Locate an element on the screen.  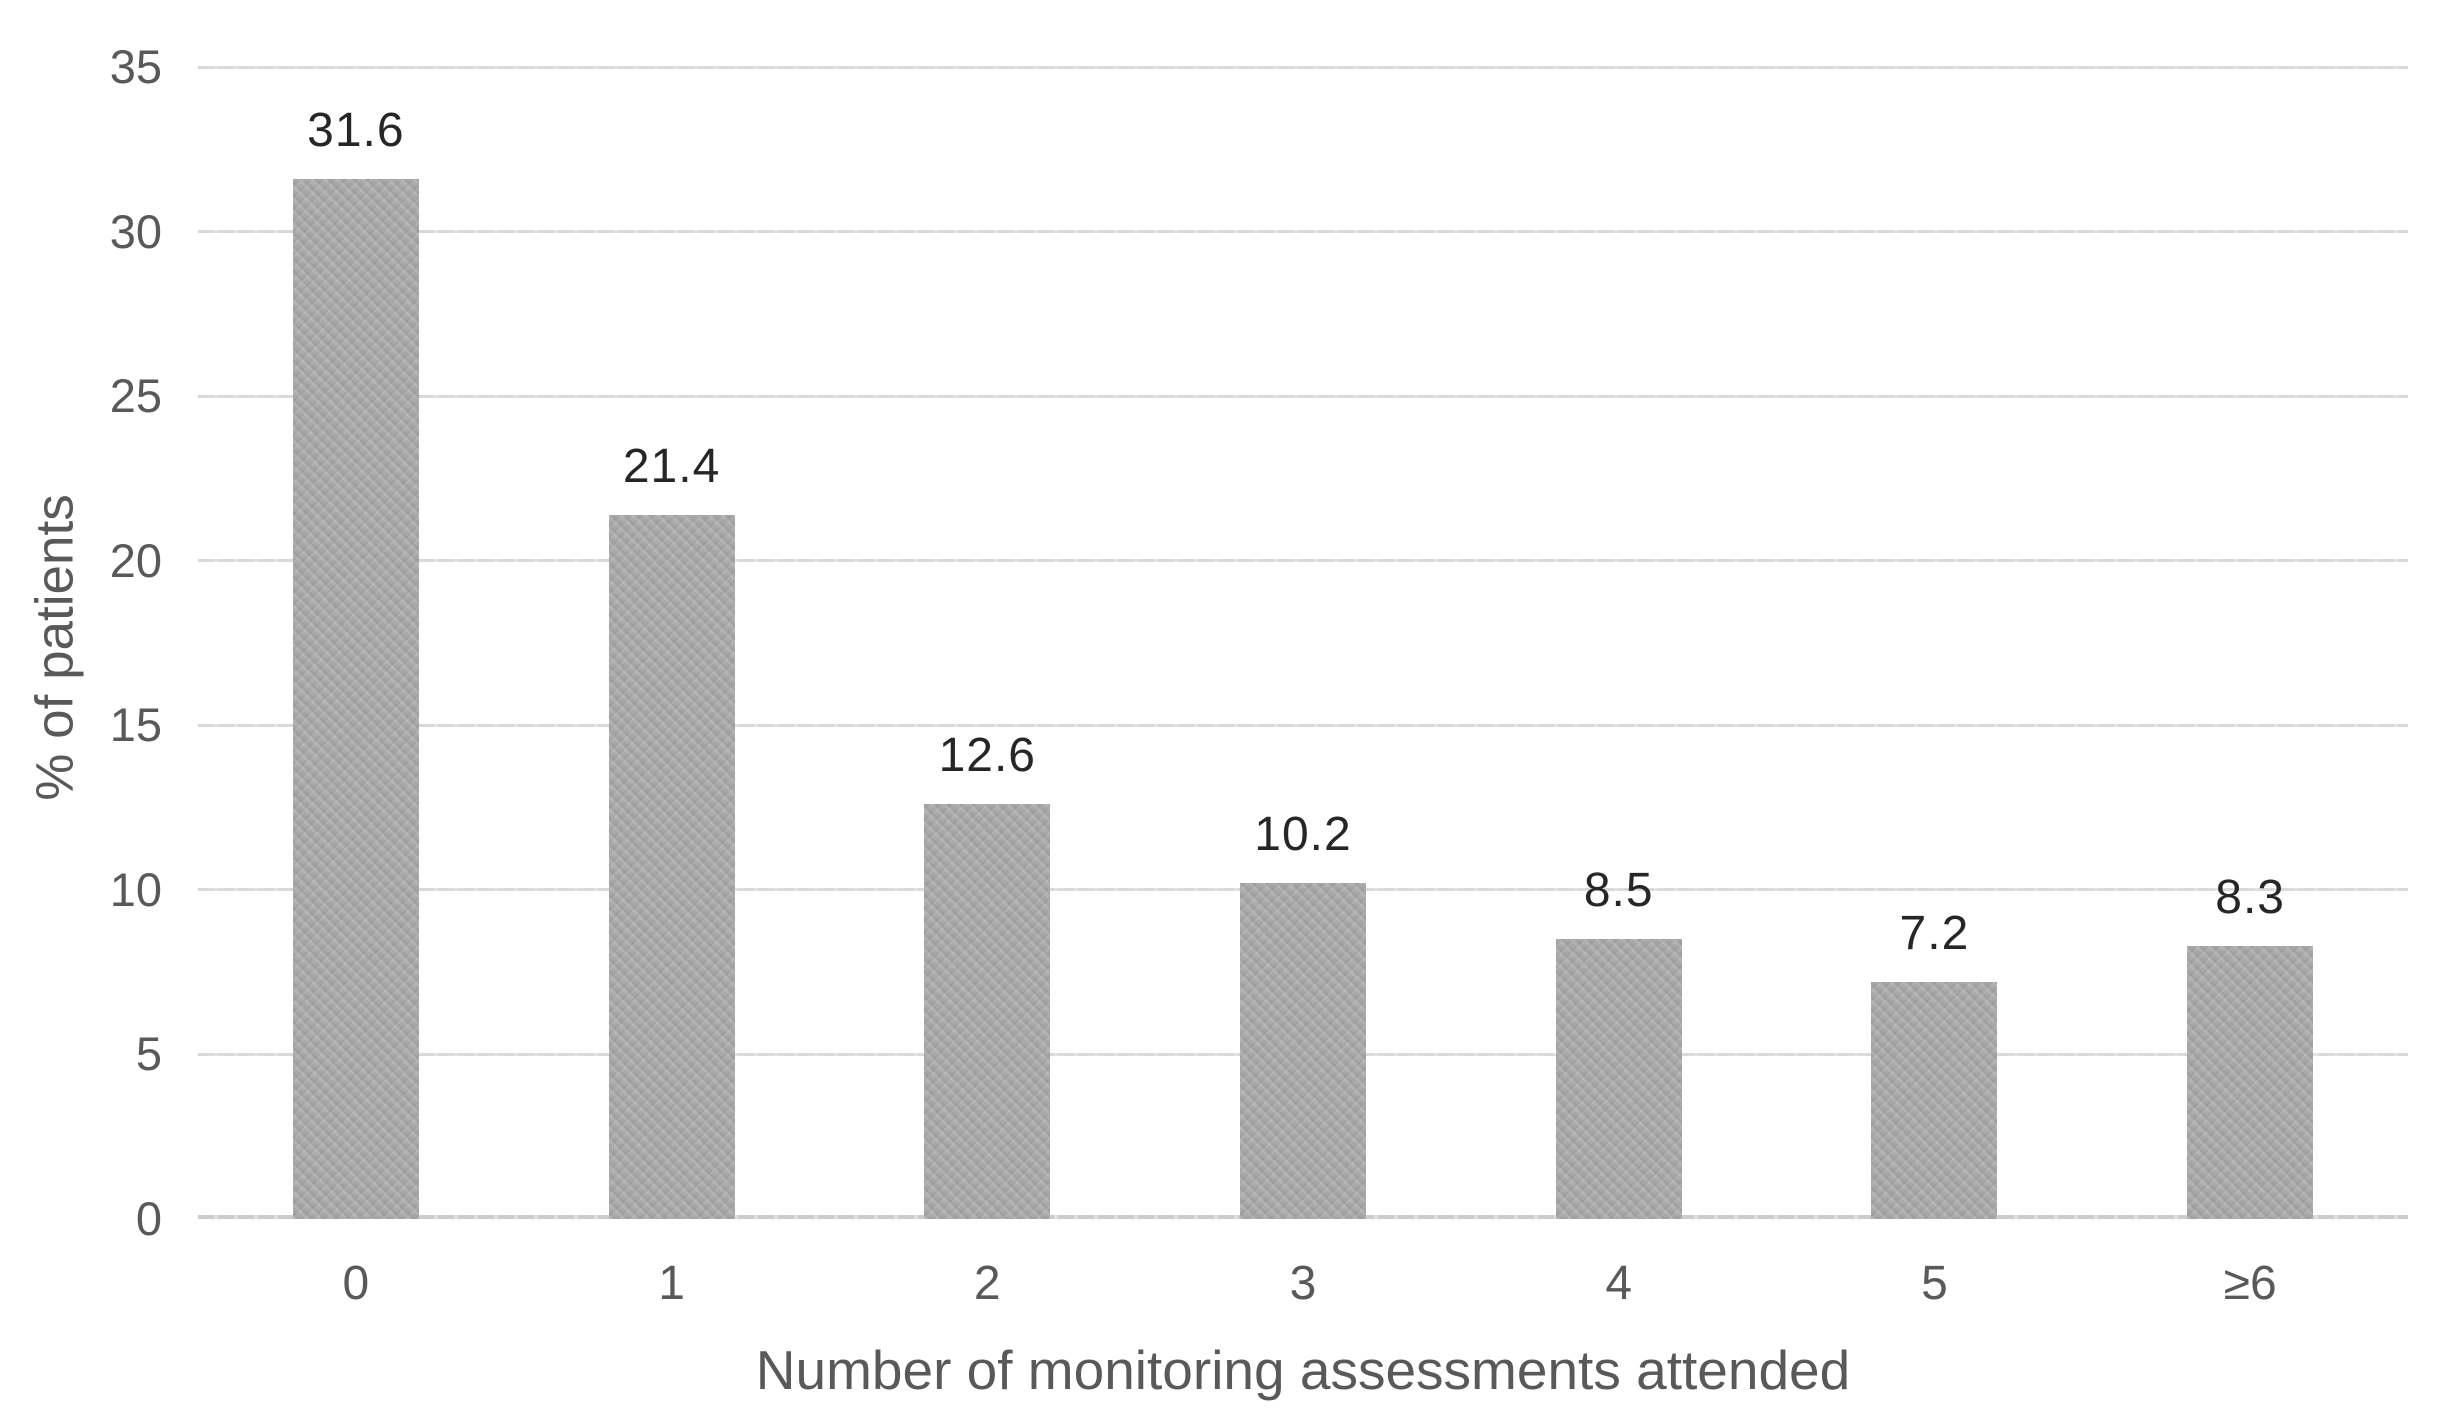
bar-value-label: 12.6 is located at coordinates (987, 756).